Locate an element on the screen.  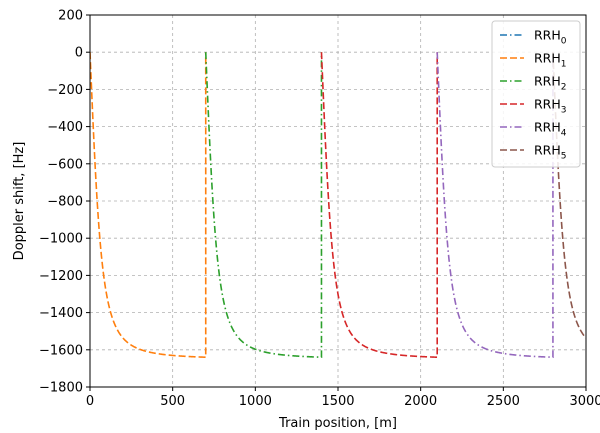
x-axis-label: Train position, [m] is located at coordinates (337, 423).